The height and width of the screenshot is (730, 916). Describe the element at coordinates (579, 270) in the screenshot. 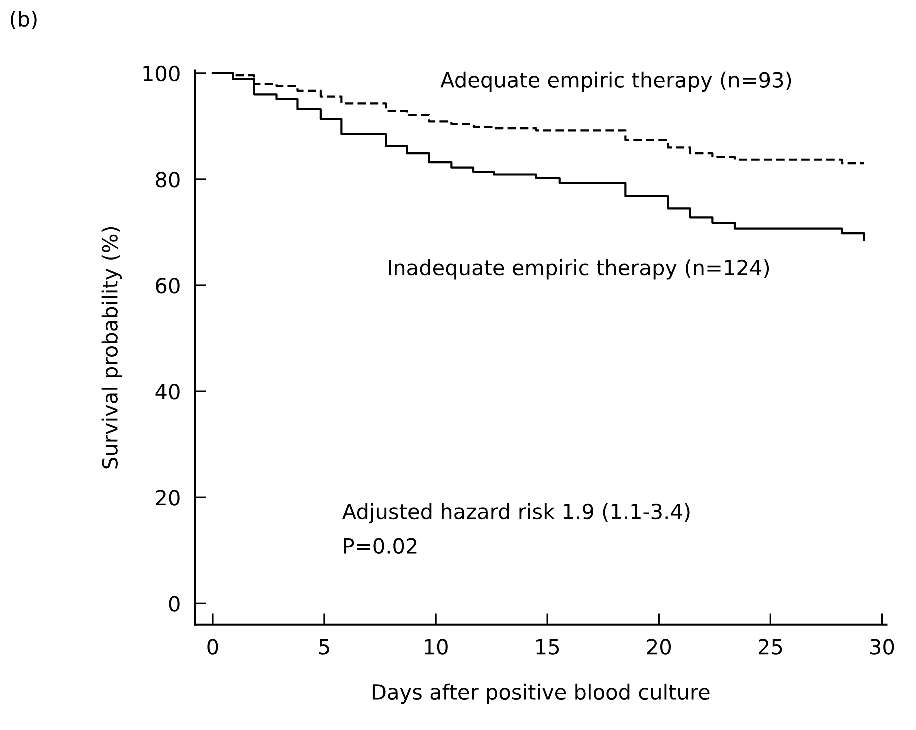

I see `series-label: Inadequate empiric therapy (n=124)` at that location.